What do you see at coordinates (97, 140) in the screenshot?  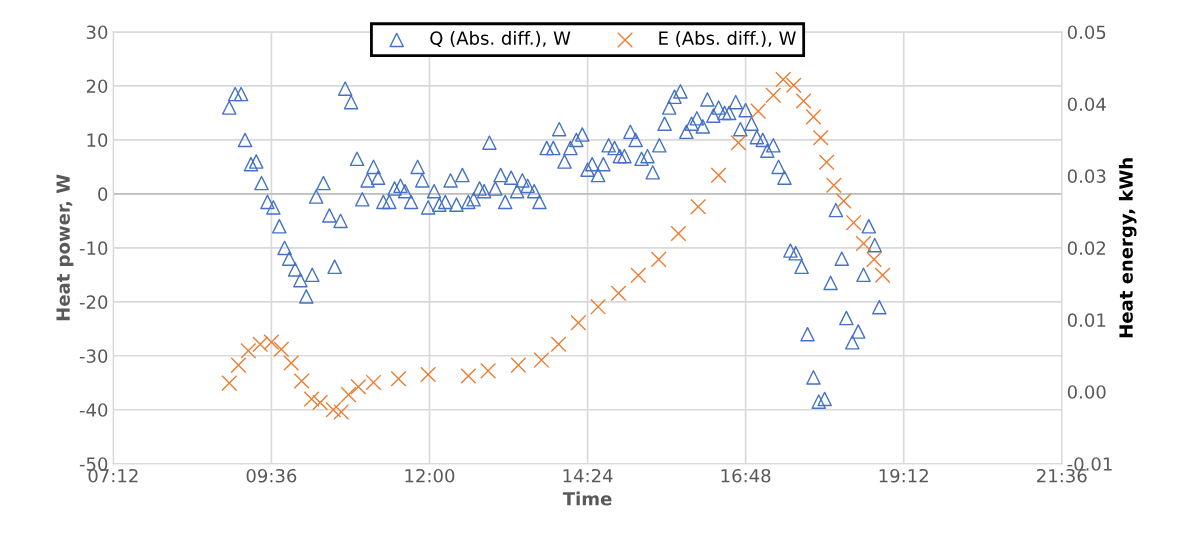 I see `y-tick-label: 10` at bounding box center [97, 140].